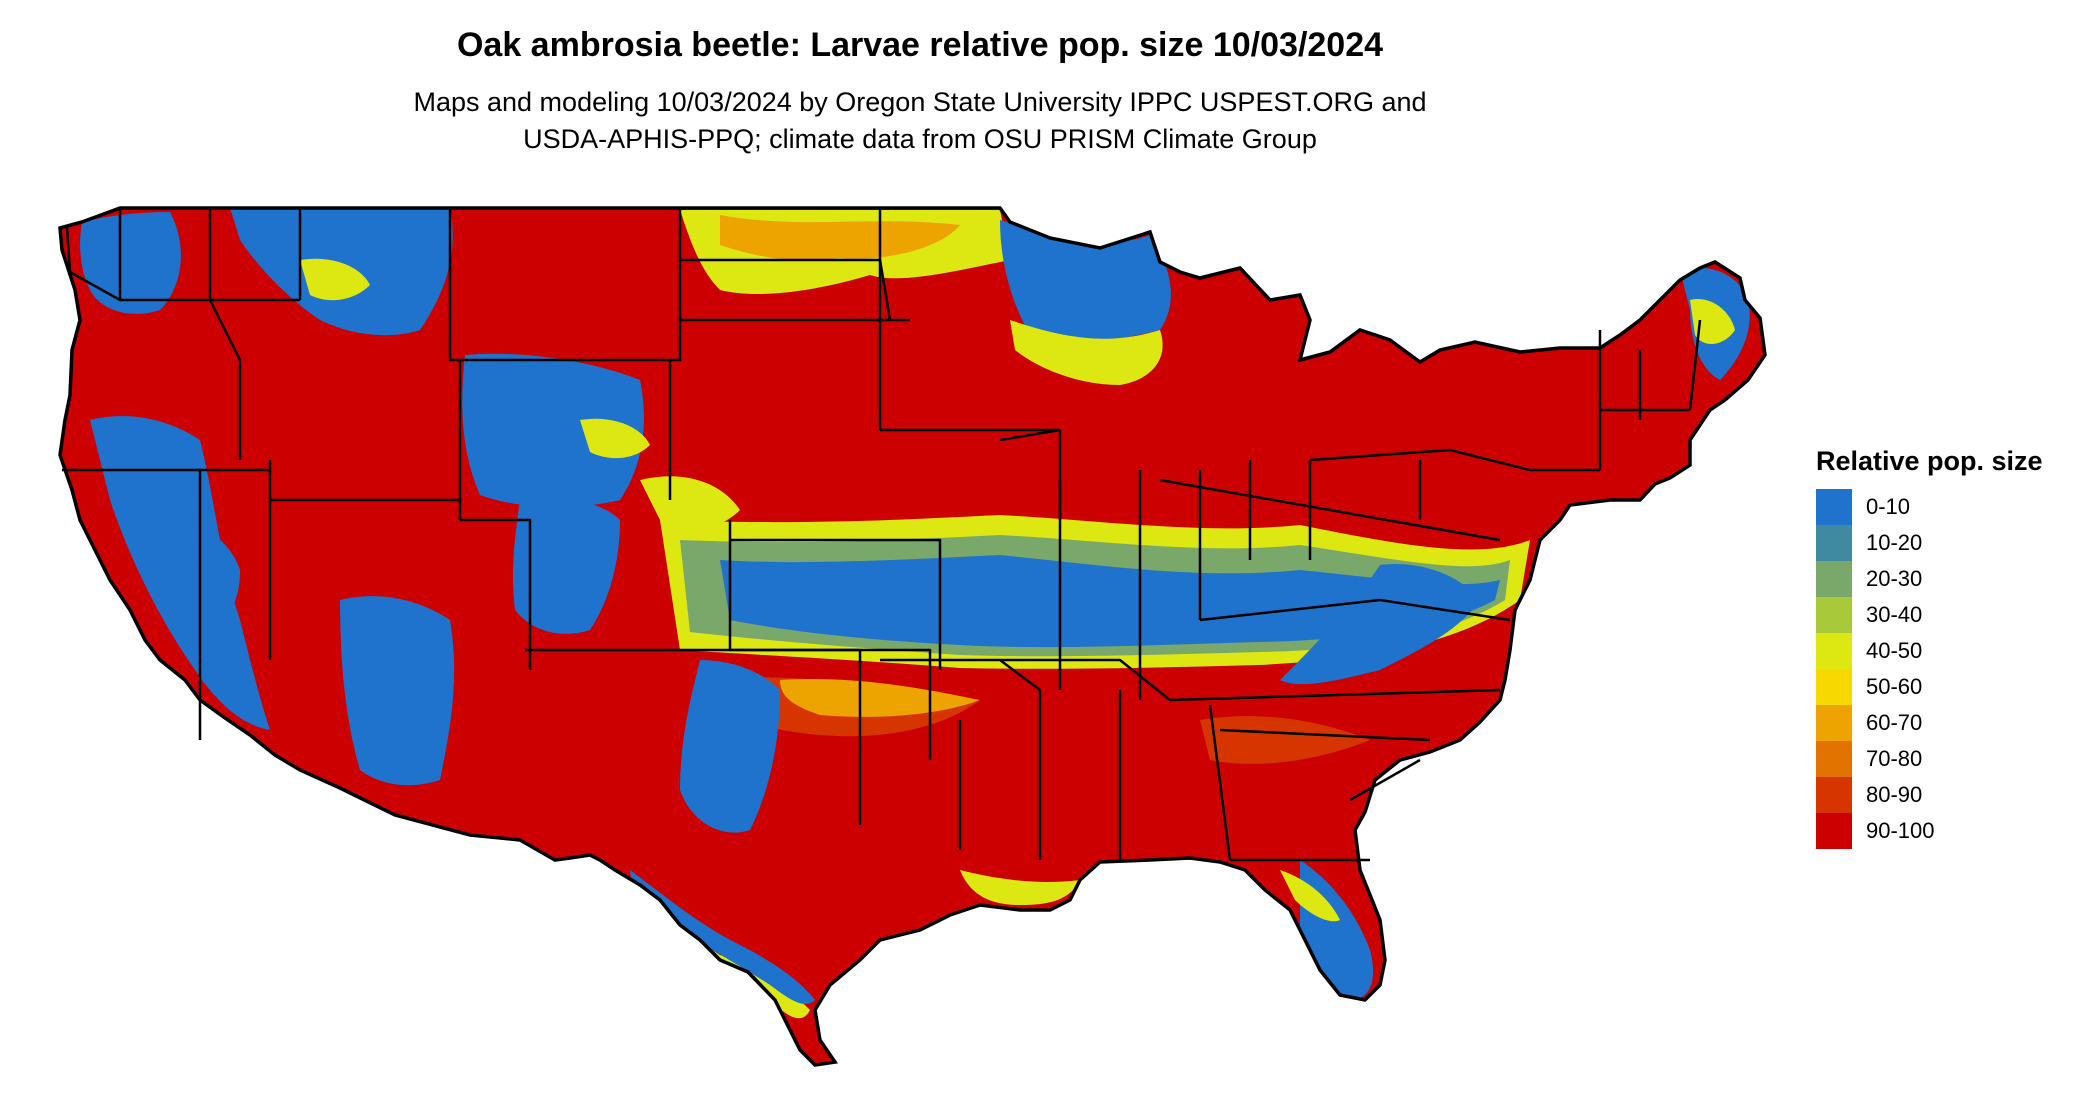 Image resolution: width=2100 pixels, height=1116 pixels. I want to click on legend-item: 70-80, so click(1929, 759).